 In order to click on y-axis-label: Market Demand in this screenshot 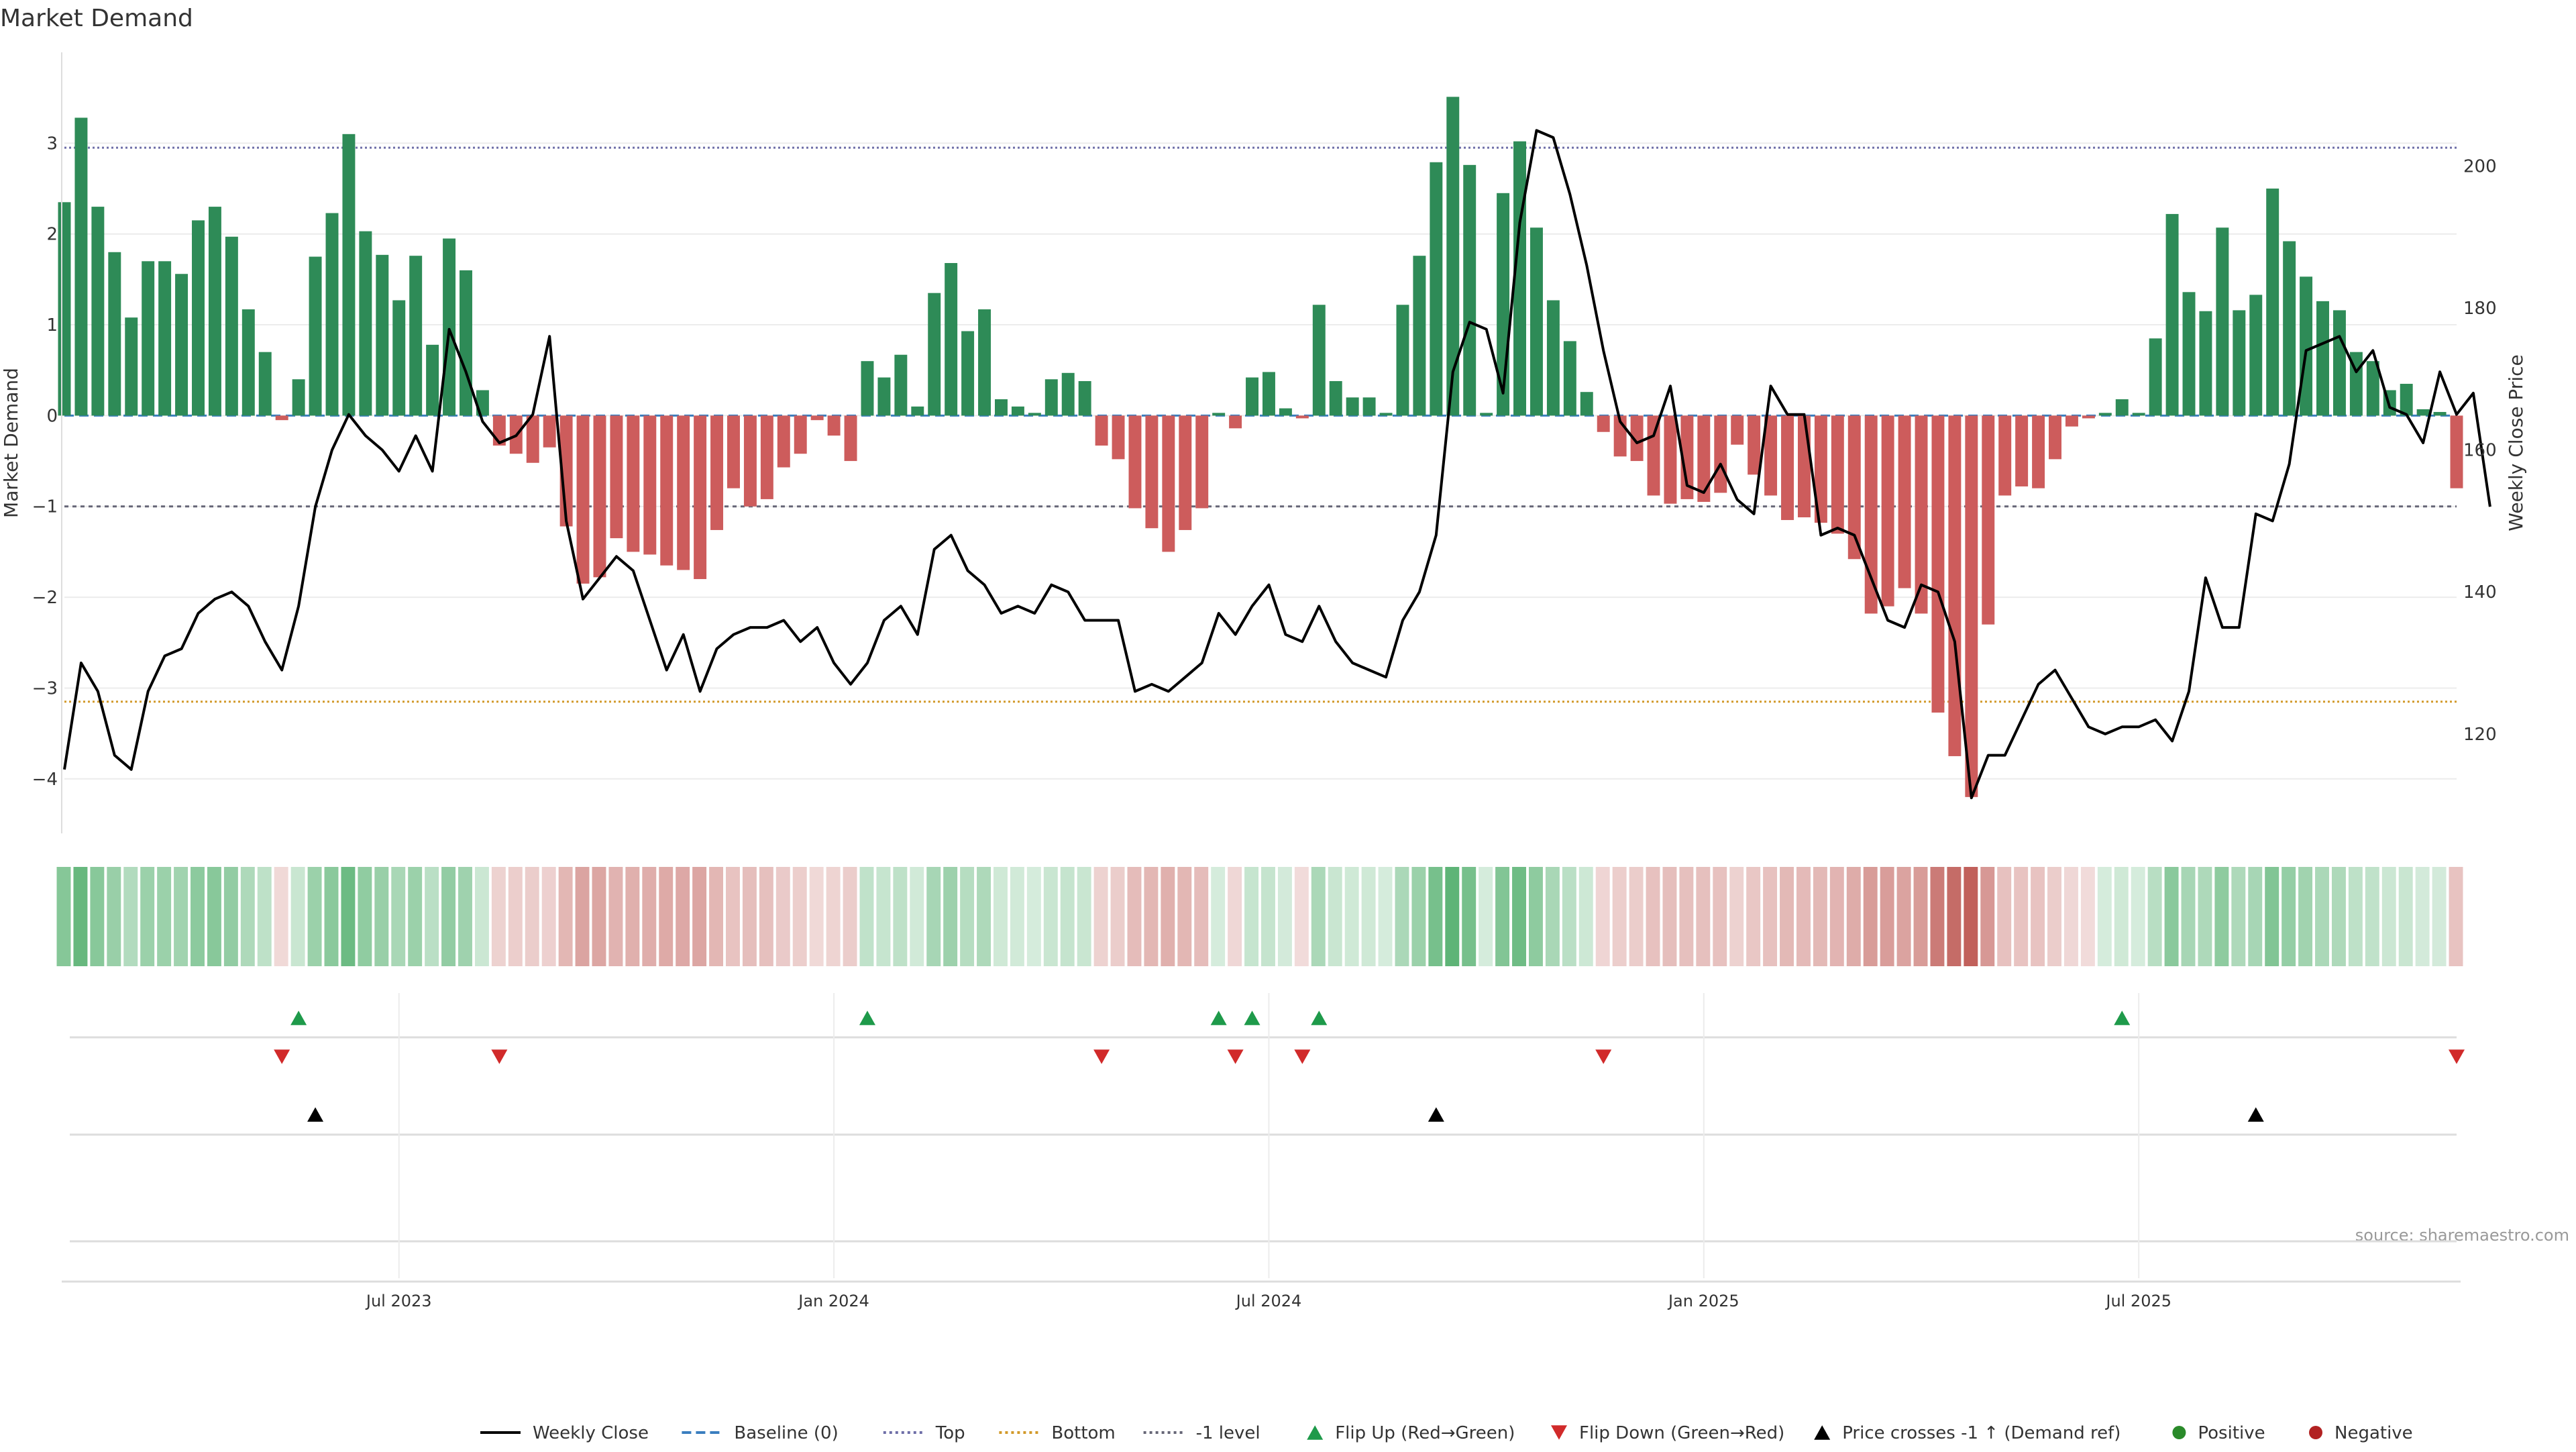, I will do `click(11, 443)`.